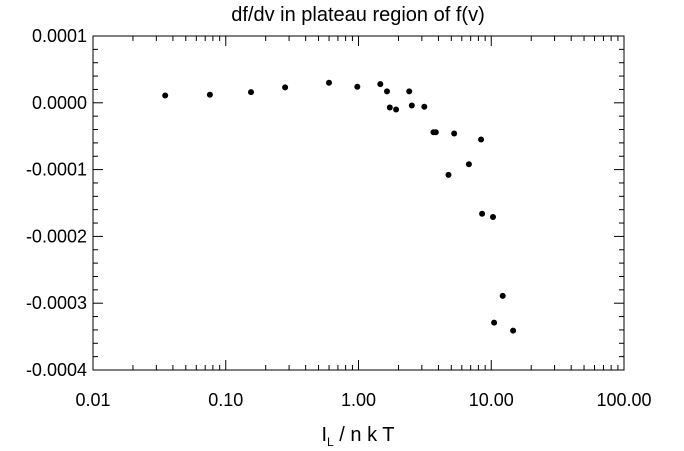 This screenshot has width=684, height=451. What do you see at coordinates (56, 370) in the screenshot?
I see `y-tick-label: -0.0004` at bounding box center [56, 370].